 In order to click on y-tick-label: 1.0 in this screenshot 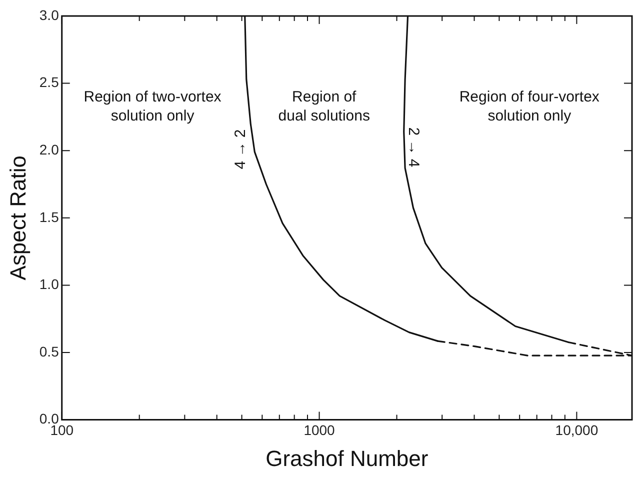, I will do `click(49, 284)`.